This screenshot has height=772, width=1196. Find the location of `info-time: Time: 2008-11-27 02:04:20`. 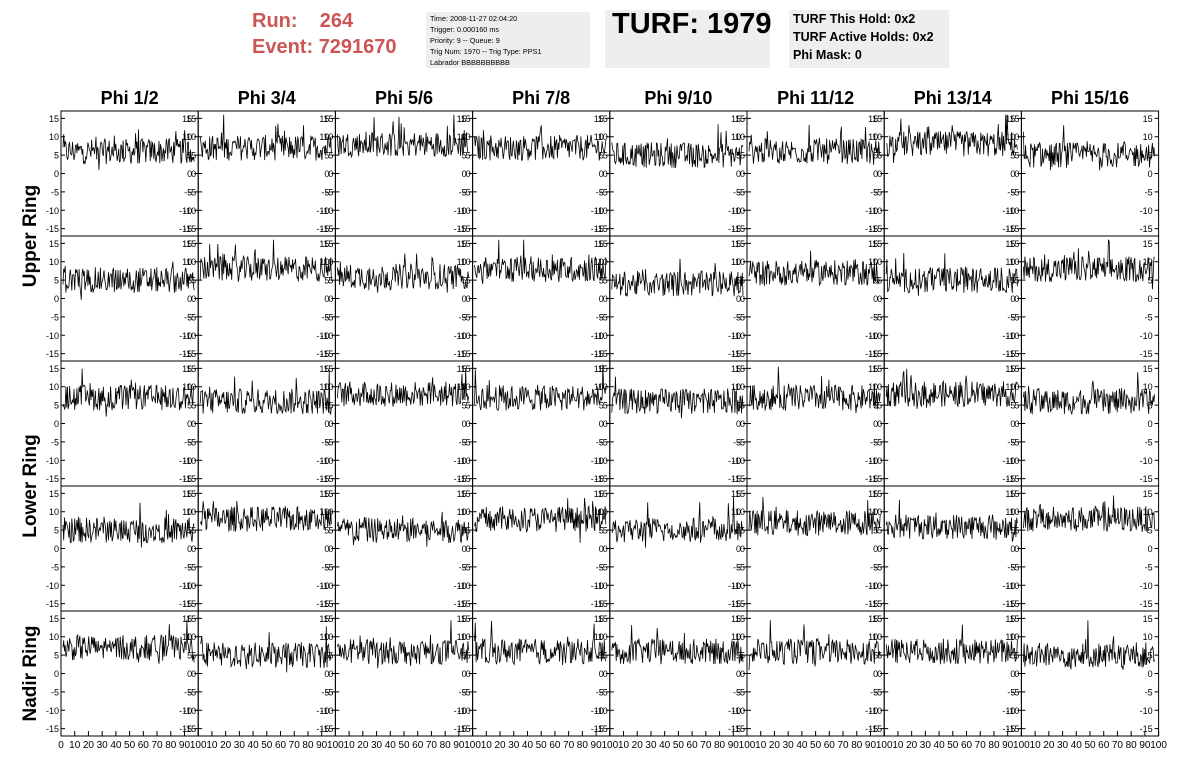

info-time: Time: 2008-11-27 02:04:20 is located at coordinates (474, 18).